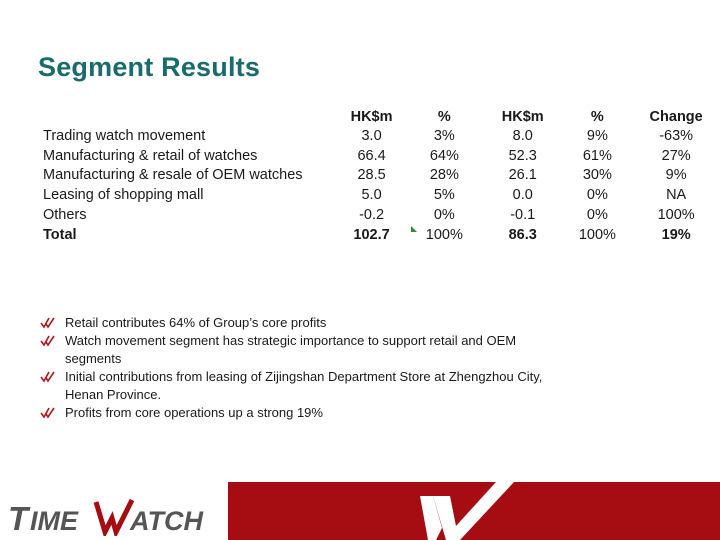 This screenshot has width=720, height=540. I want to click on total-hkm-current: 102.7, so click(371, 234).